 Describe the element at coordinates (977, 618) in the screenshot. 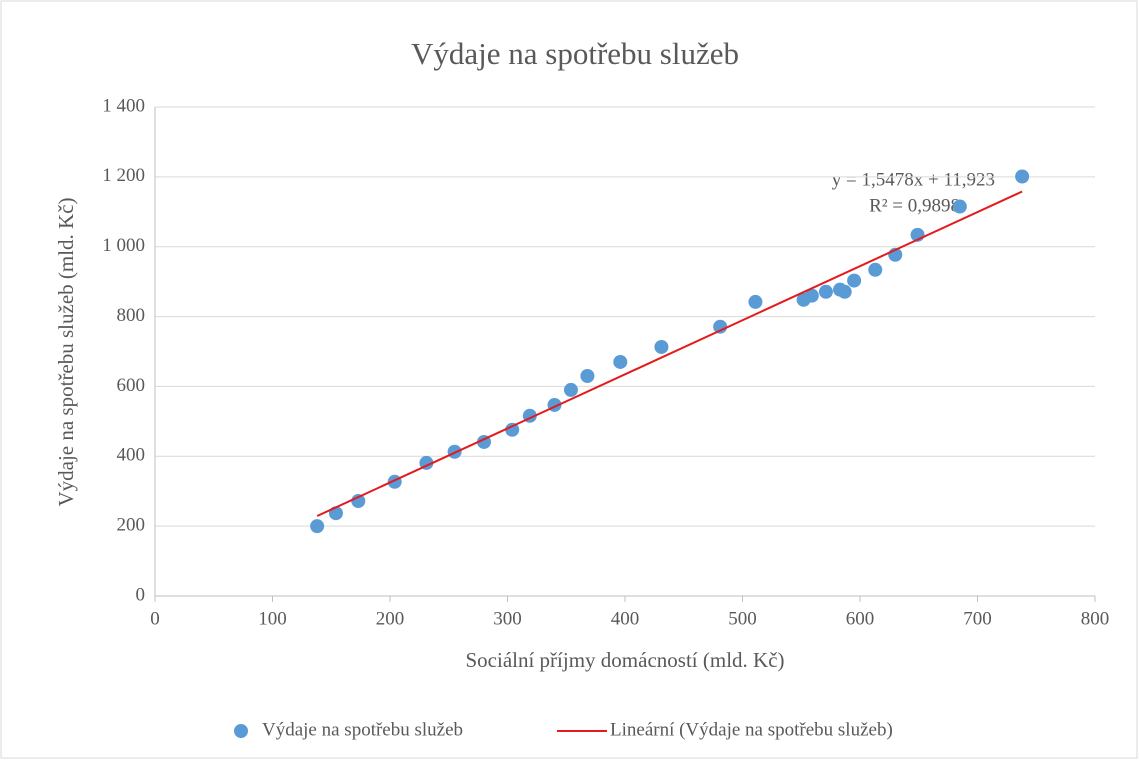

I see `x-tick-label: 700` at that location.